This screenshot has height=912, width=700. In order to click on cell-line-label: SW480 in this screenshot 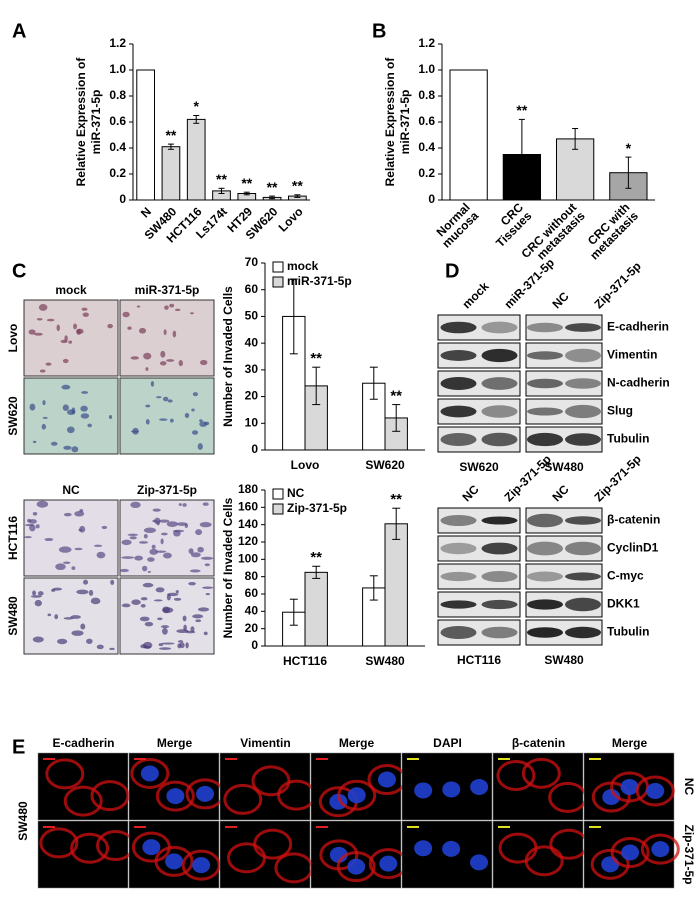, I will do `click(564, 660)`.